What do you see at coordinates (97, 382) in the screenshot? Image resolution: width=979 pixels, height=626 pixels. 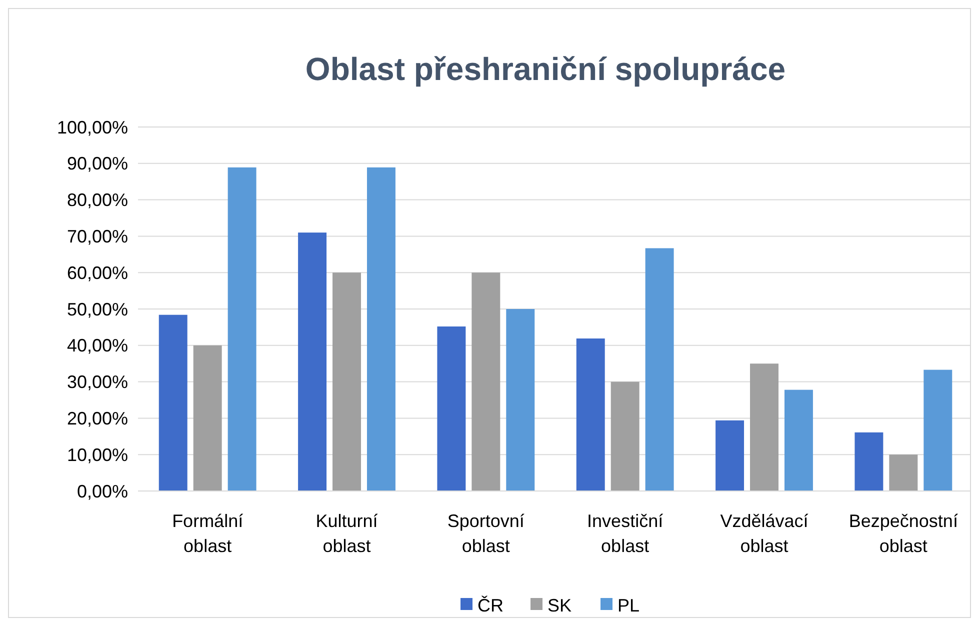 I see `y-tick-label: 30,00%` at bounding box center [97, 382].